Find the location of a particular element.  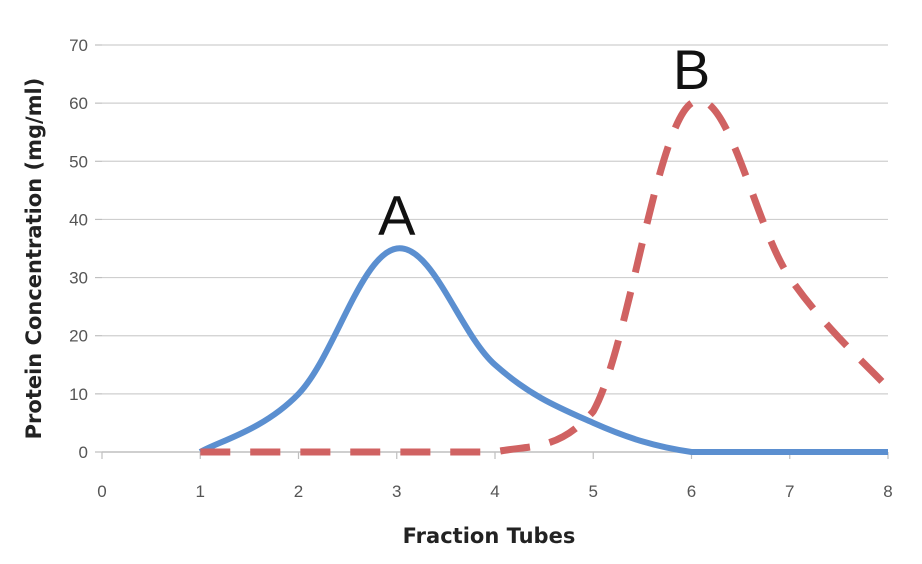

x-axis-title: Fraction Tubes is located at coordinates (489, 536).